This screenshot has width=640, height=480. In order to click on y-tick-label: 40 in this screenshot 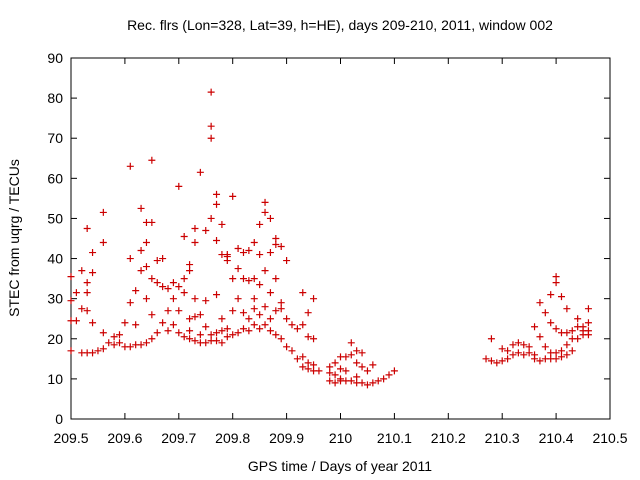, I will do `click(55, 259)`.